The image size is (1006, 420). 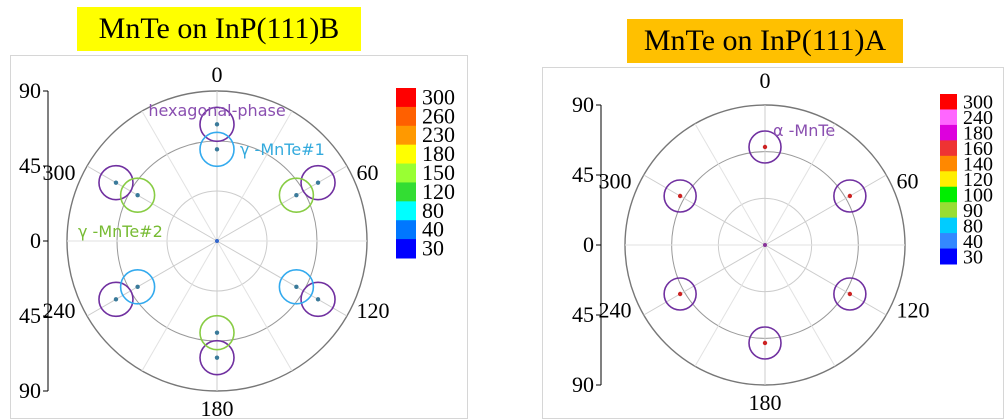 What do you see at coordinates (978, 165) in the screenshot?
I see `colorbar-label: 140` at bounding box center [978, 165].